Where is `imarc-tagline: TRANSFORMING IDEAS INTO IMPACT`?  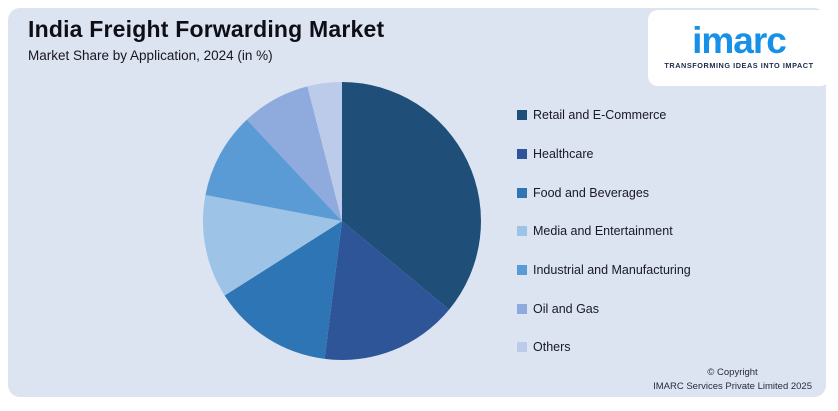
imarc-tagline: TRANSFORMING IDEAS INTO IMPACT is located at coordinates (739, 65).